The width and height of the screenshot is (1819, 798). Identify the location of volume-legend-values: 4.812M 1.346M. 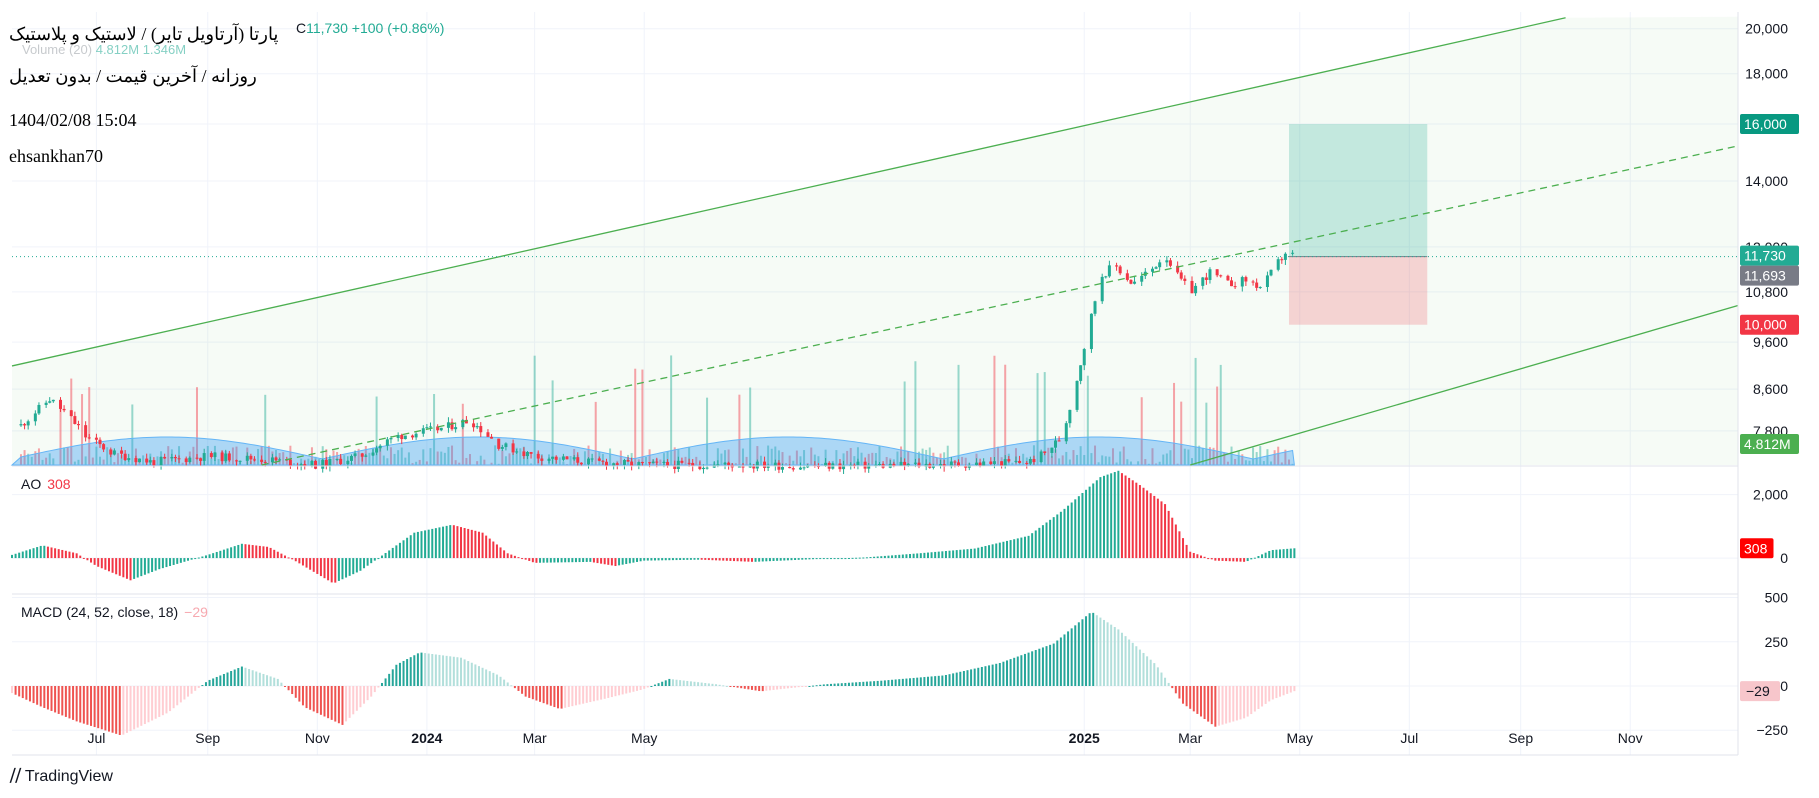
(141, 49).